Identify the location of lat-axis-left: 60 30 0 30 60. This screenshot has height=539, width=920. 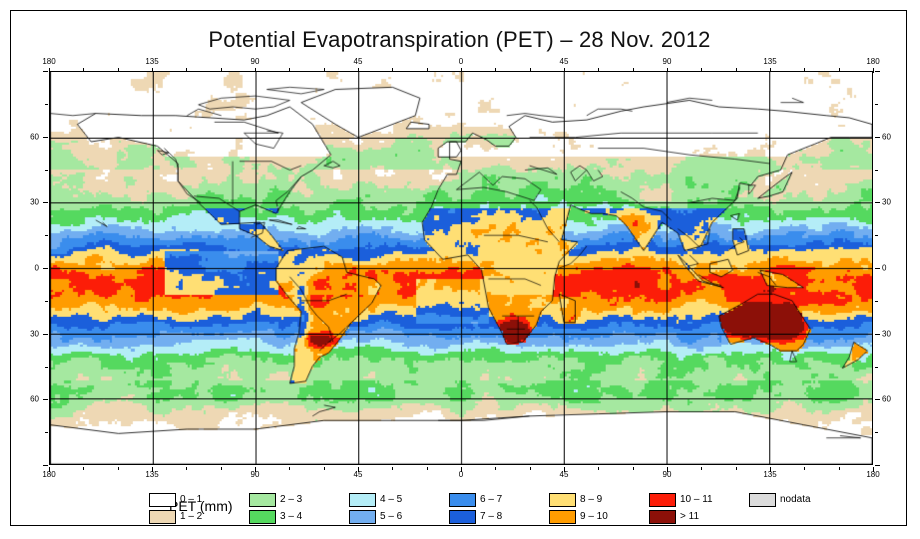
(36, 268).